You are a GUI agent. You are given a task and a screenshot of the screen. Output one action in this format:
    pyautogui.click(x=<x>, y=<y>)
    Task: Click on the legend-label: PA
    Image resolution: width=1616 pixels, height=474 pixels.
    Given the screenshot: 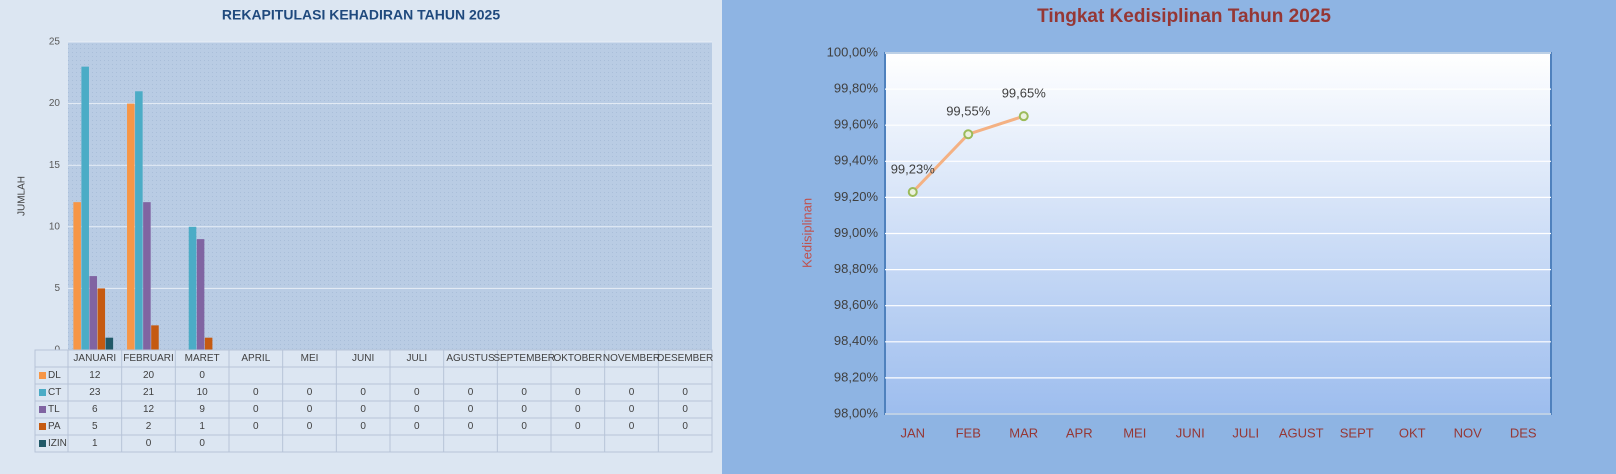 What is the action you would take?
    pyautogui.click(x=54, y=426)
    